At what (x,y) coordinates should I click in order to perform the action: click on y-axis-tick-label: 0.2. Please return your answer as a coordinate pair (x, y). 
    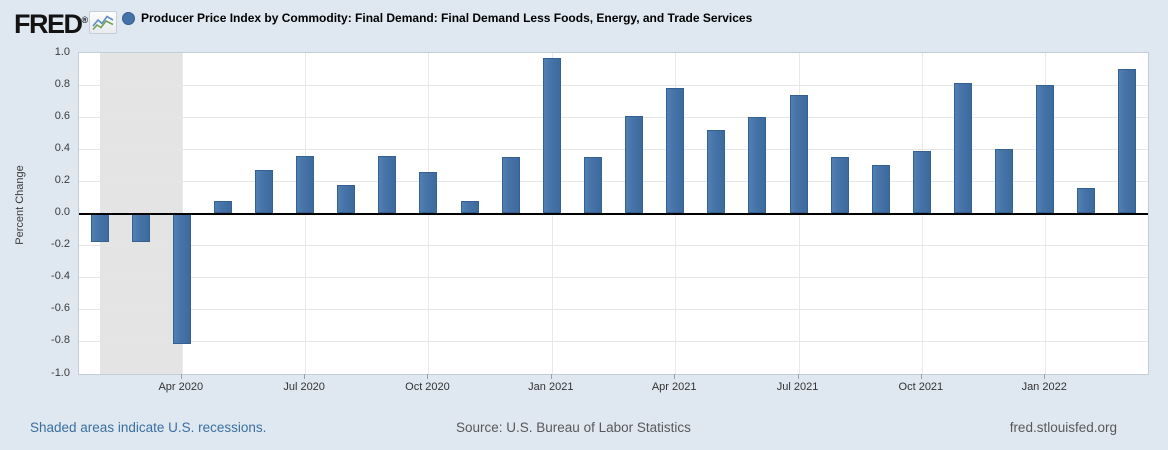
    Looking at the image, I should click on (62, 179).